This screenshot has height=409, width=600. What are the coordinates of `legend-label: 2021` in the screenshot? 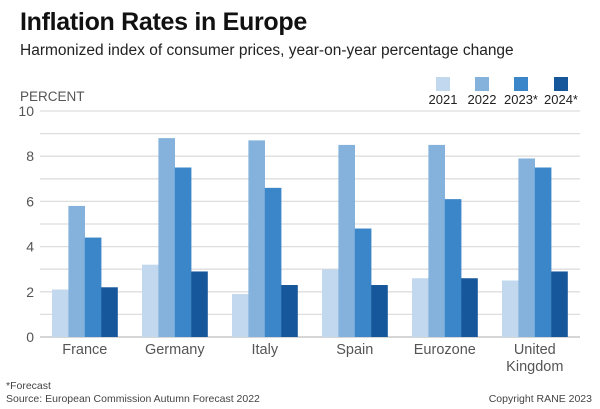 It's located at (443, 99).